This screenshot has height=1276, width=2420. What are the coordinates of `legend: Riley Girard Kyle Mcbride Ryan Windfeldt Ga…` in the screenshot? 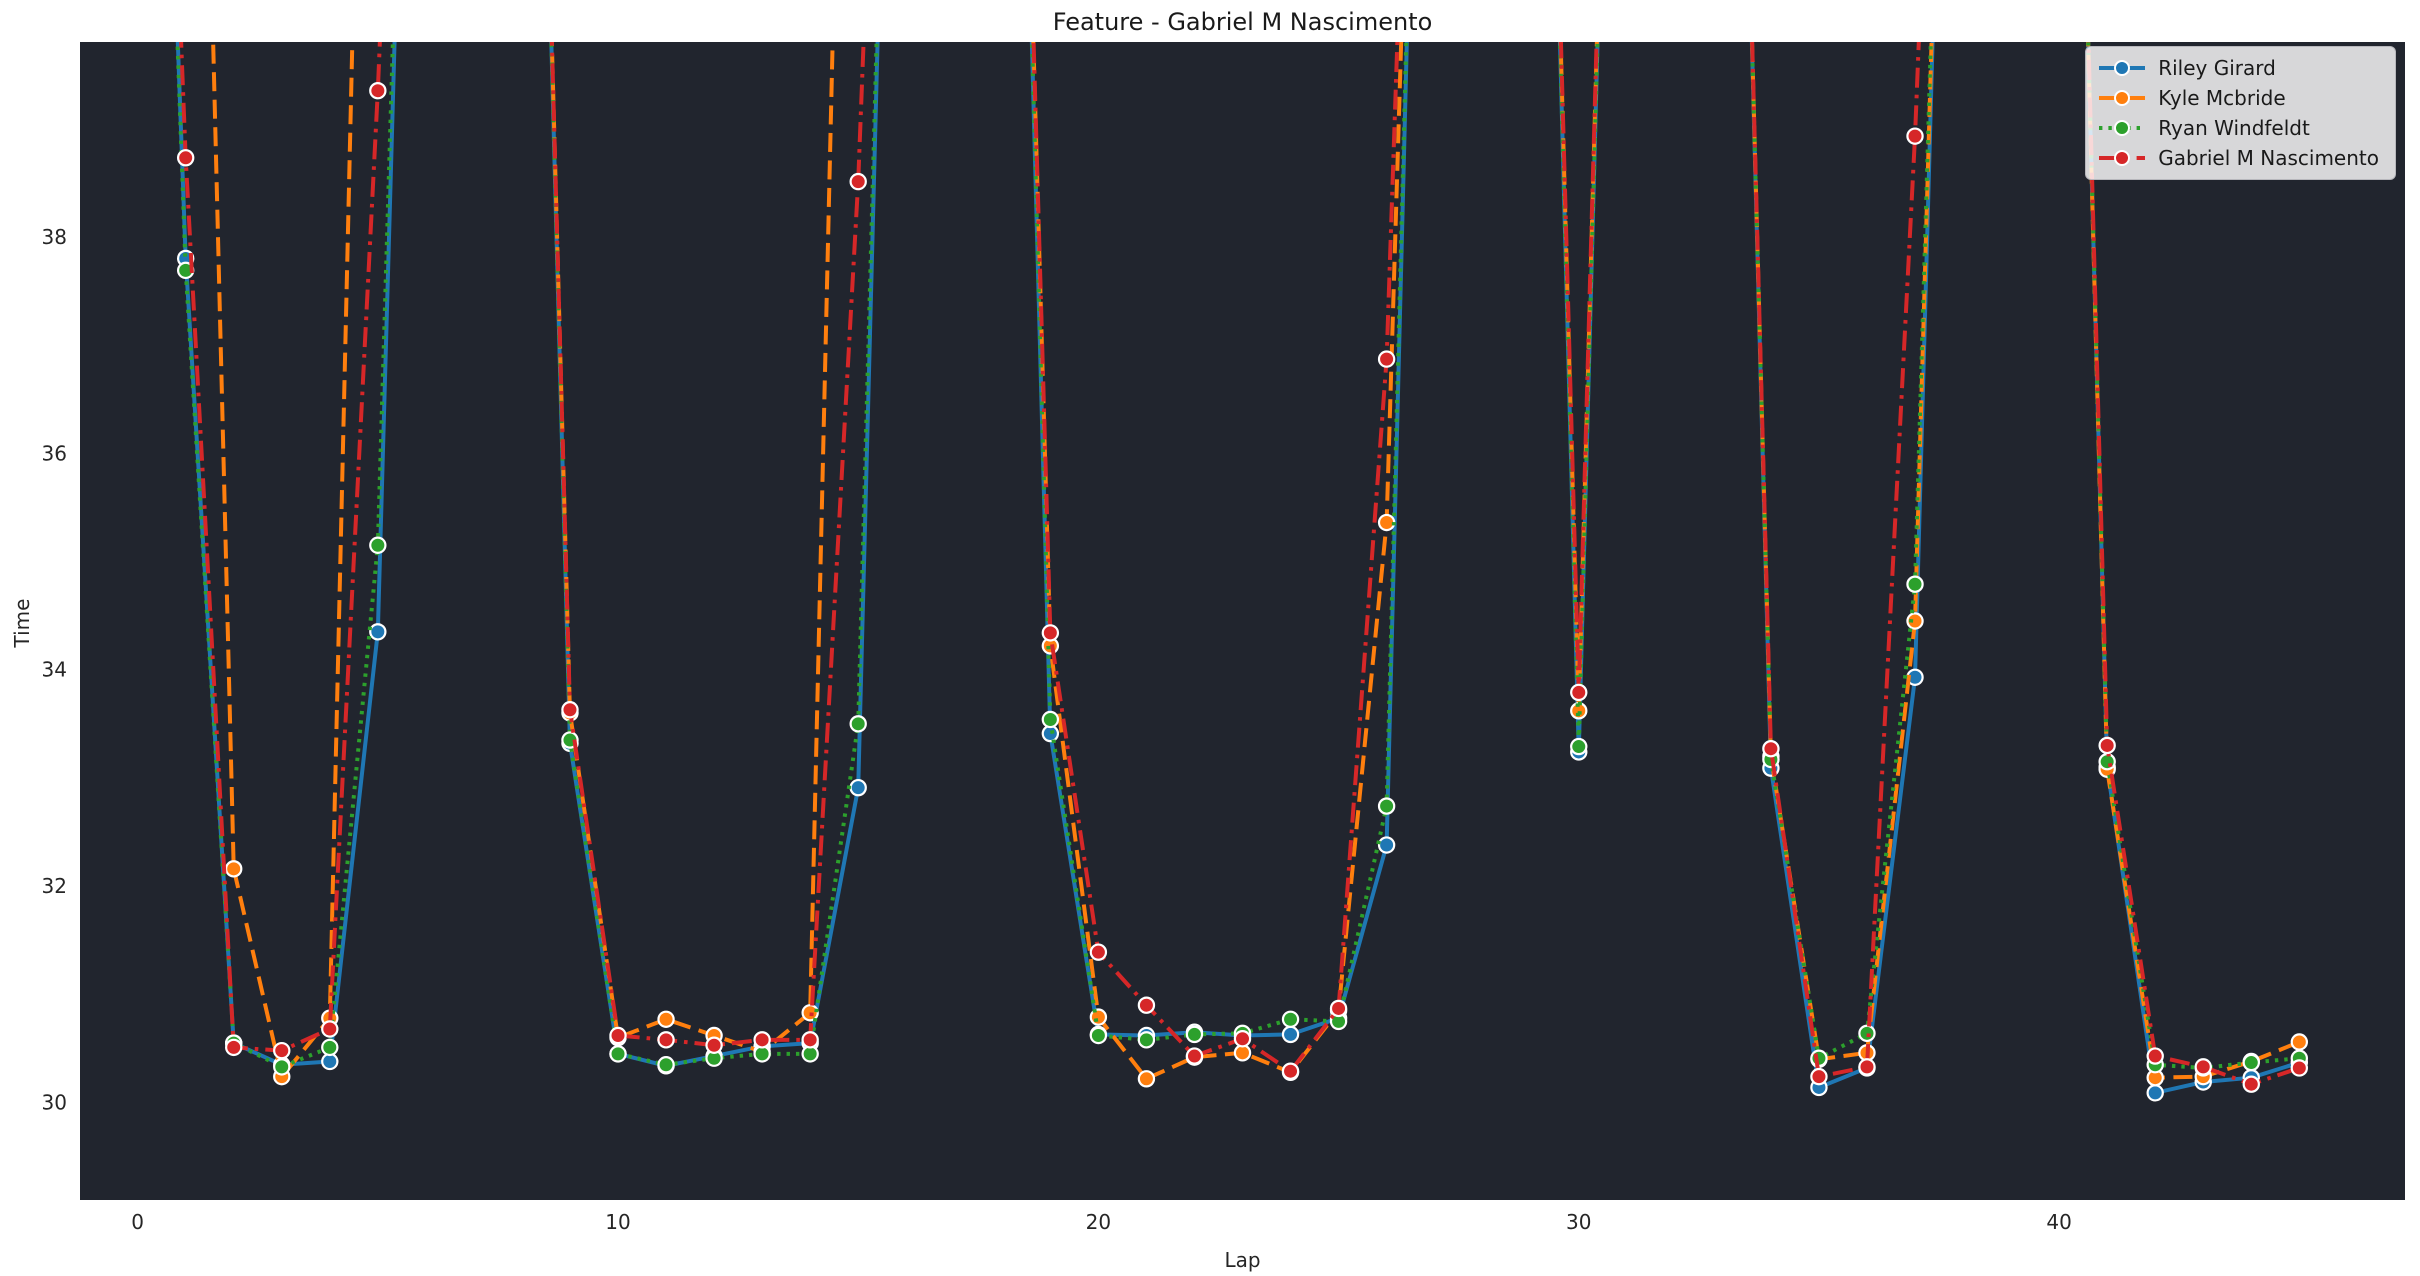 It's located at (2240, 113).